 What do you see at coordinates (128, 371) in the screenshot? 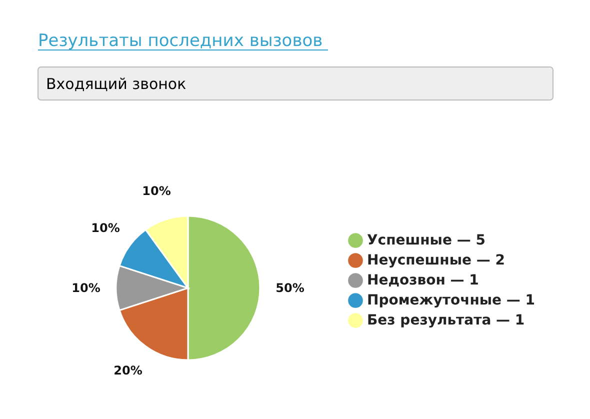
I see `data-label: 20%` at bounding box center [128, 371].